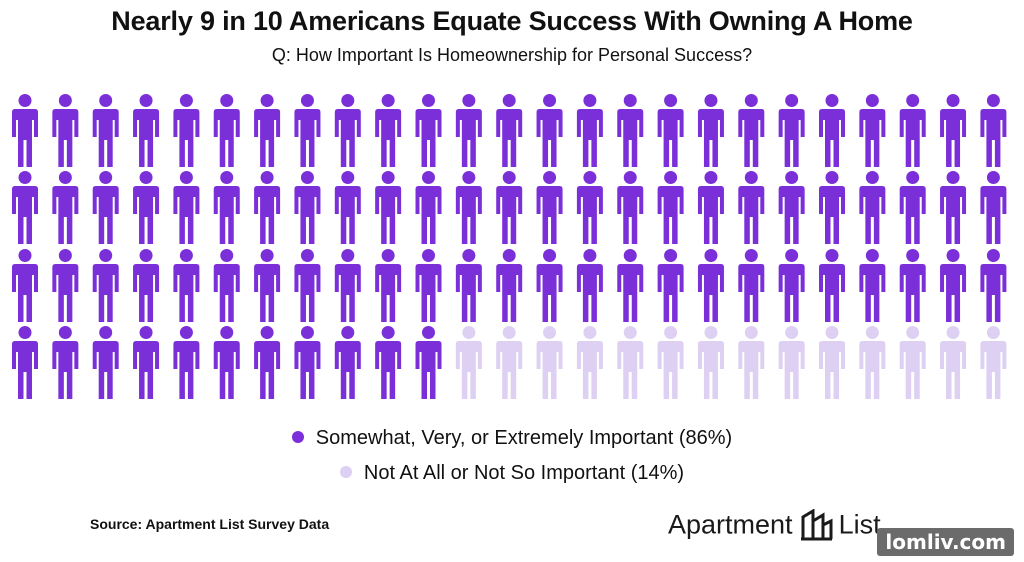  What do you see at coordinates (730, 524) in the screenshot?
I see `brand-word-apartment: Apartment` at bounding box center [730, 524].